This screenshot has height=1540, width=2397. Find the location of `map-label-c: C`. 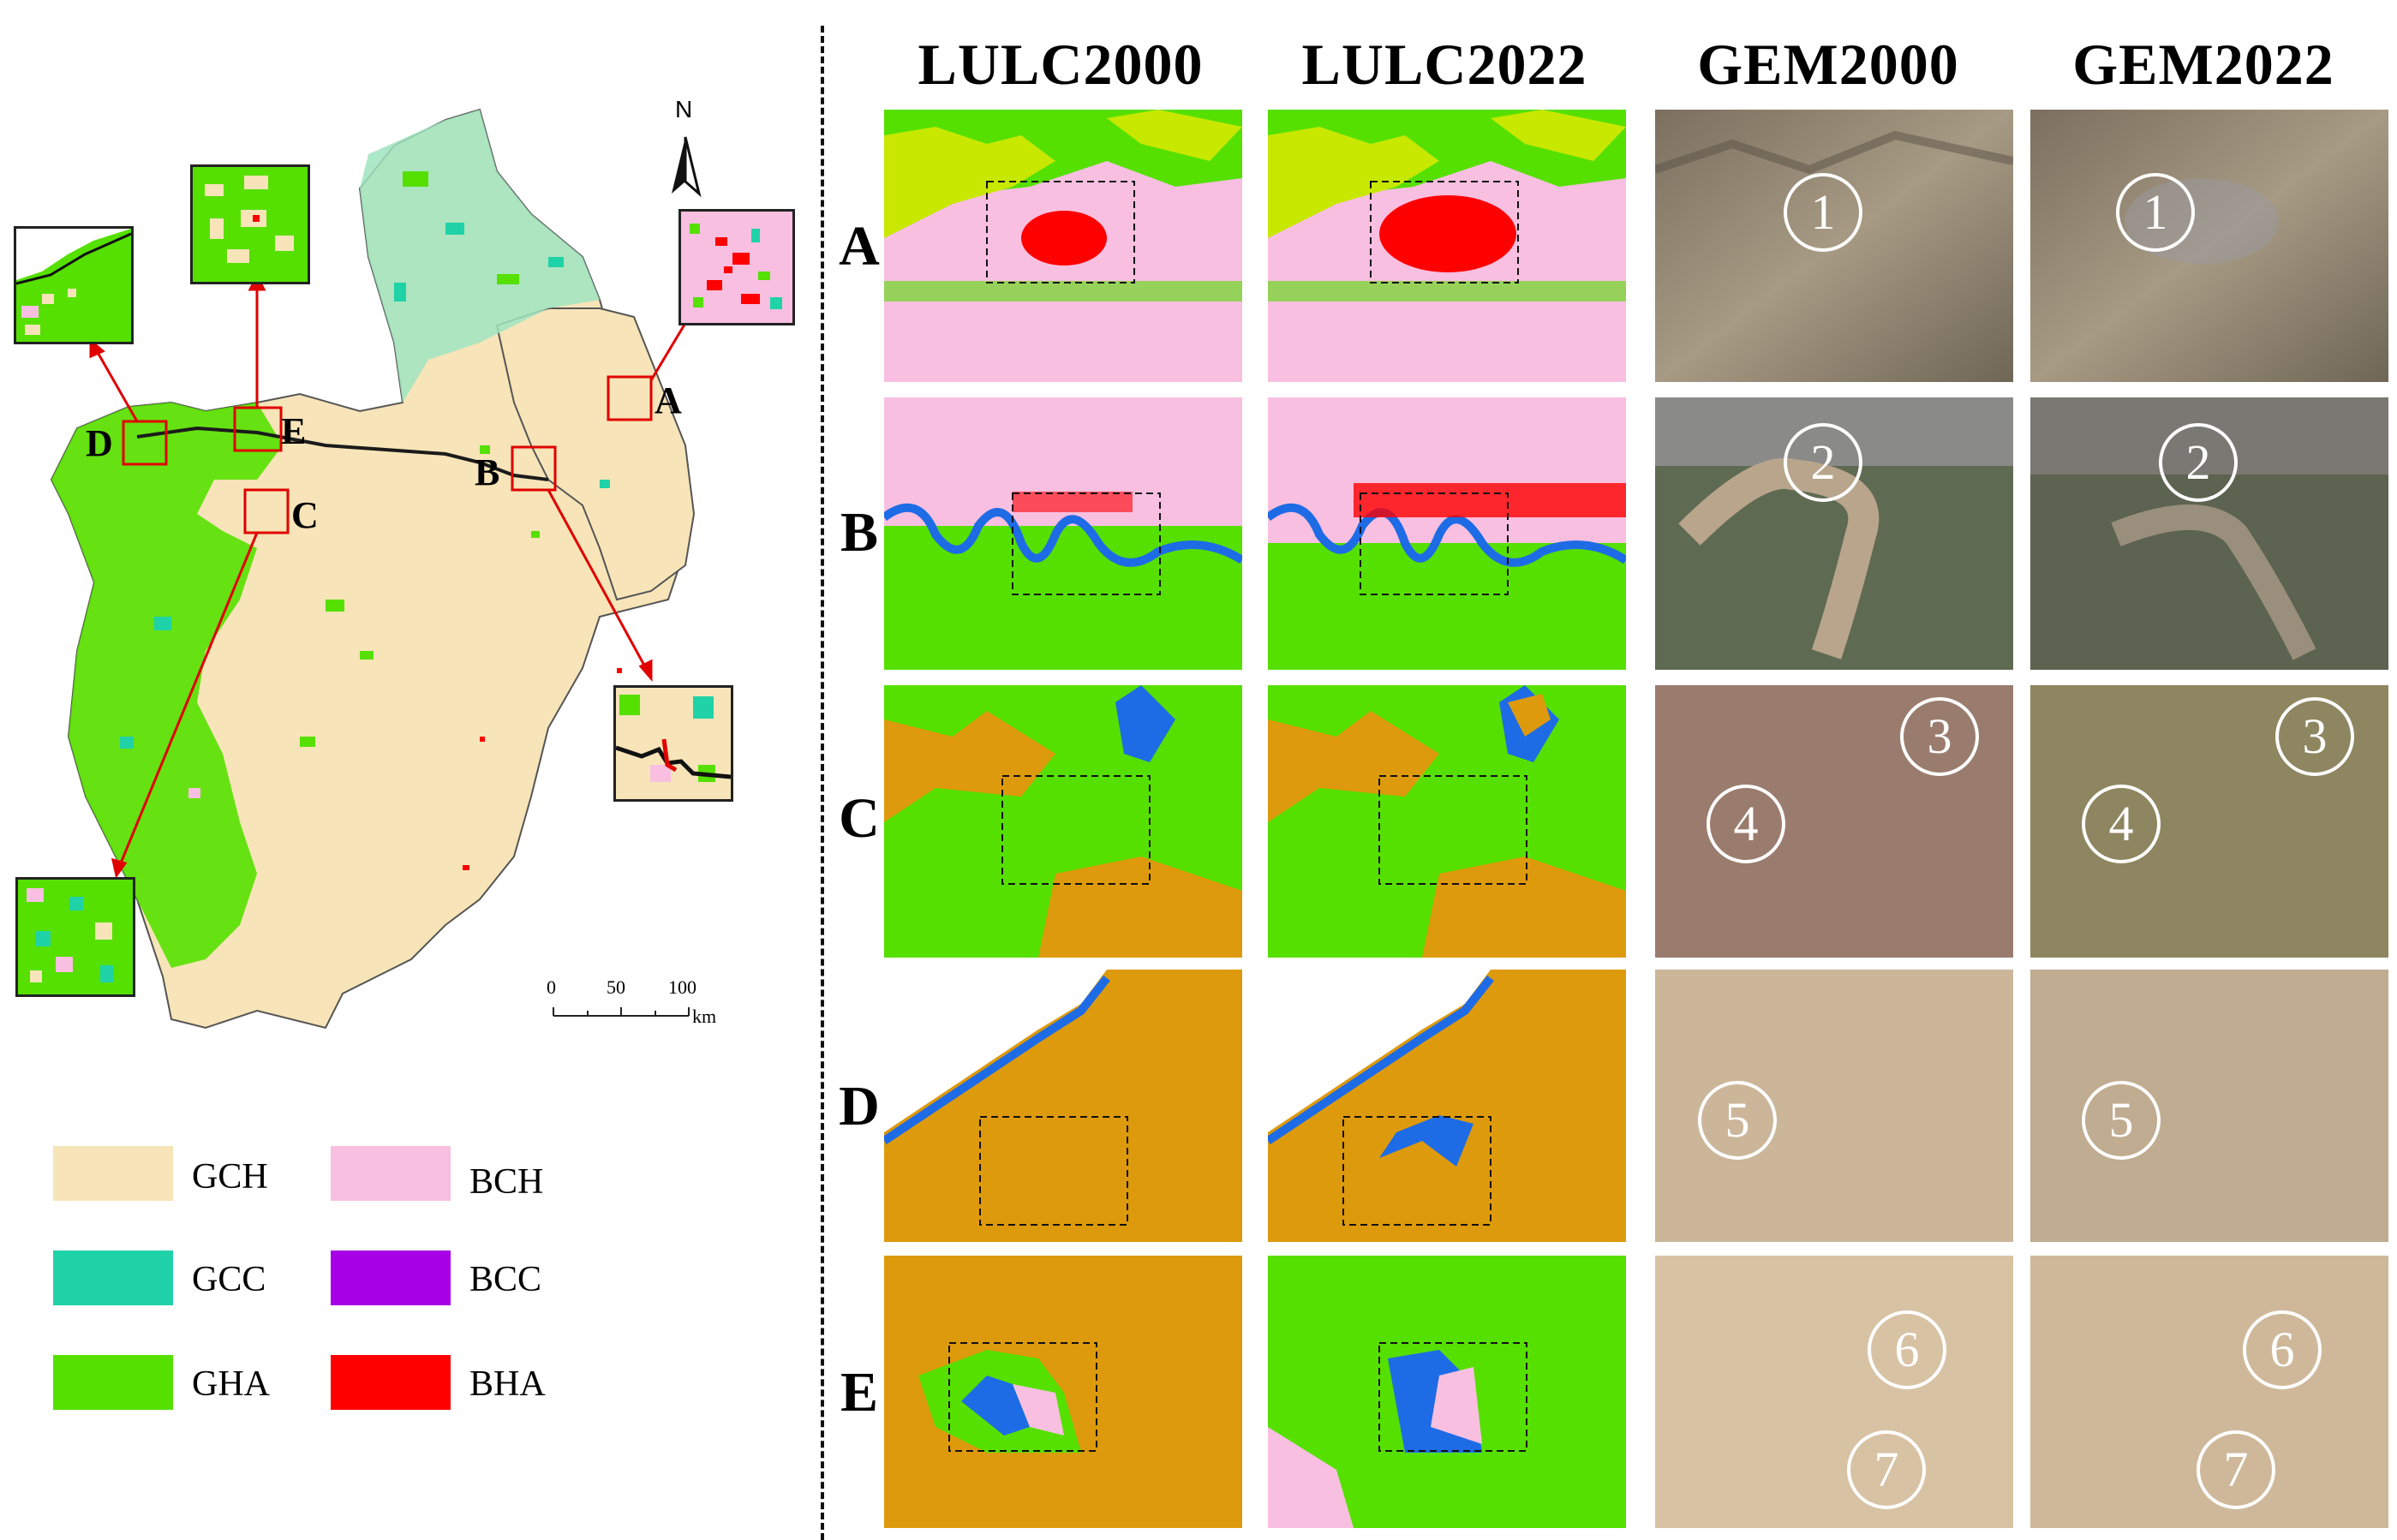

map-label-c: C is located at coordinates (305, 515).